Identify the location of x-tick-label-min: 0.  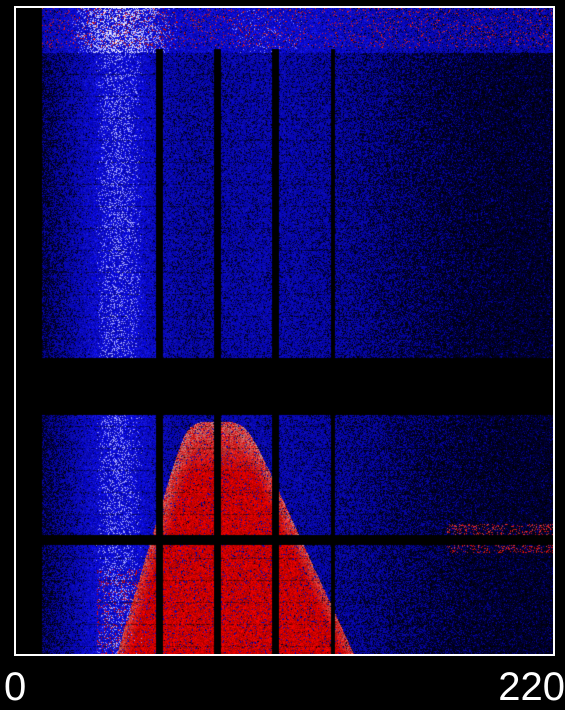
(15, 687).